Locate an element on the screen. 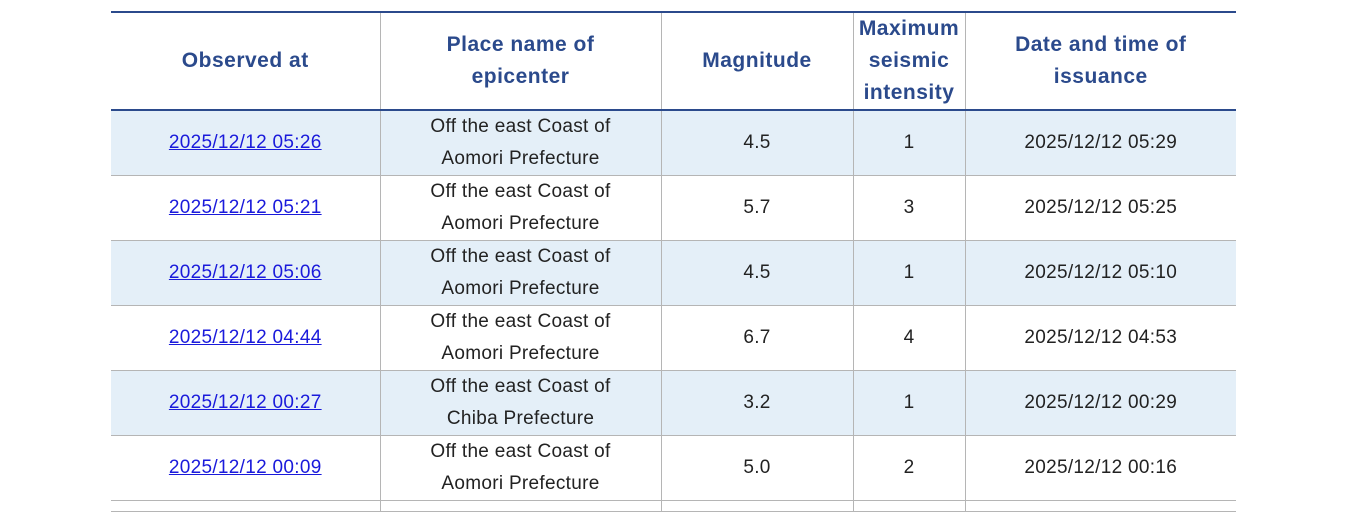 This screenshot has height=512, width=1363. table-cell: 2025/12/12 00:27 is located at coordinates (245, 403).